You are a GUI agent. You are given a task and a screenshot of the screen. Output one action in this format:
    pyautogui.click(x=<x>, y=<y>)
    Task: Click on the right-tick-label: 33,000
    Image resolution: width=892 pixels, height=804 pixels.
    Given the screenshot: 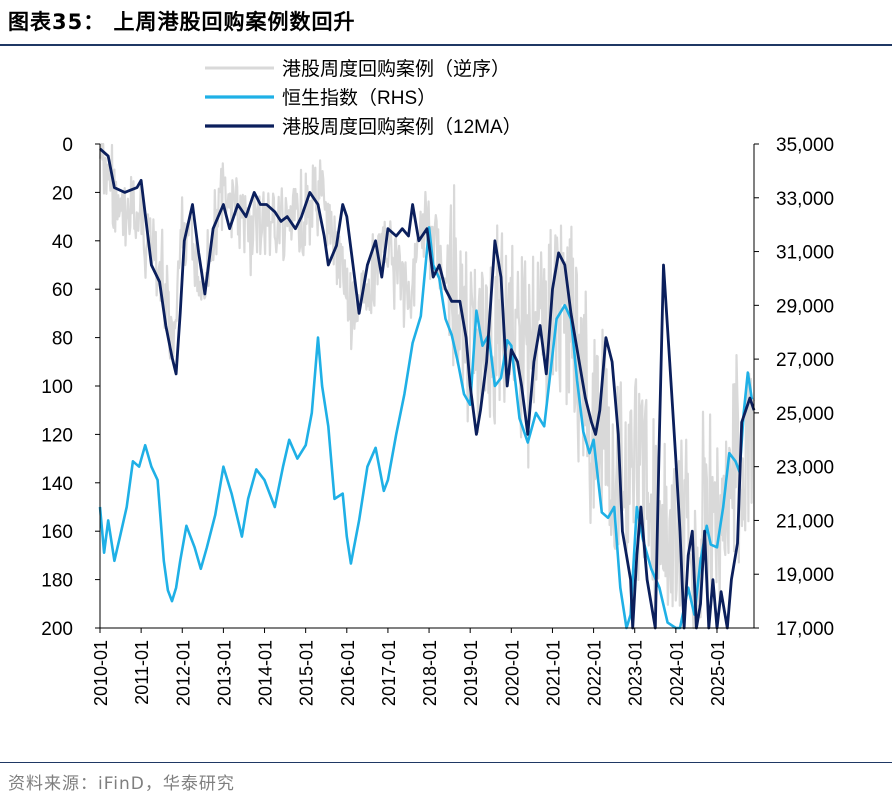 What is the action you would take?
    pyautogui.click(x=805, y=199)
    